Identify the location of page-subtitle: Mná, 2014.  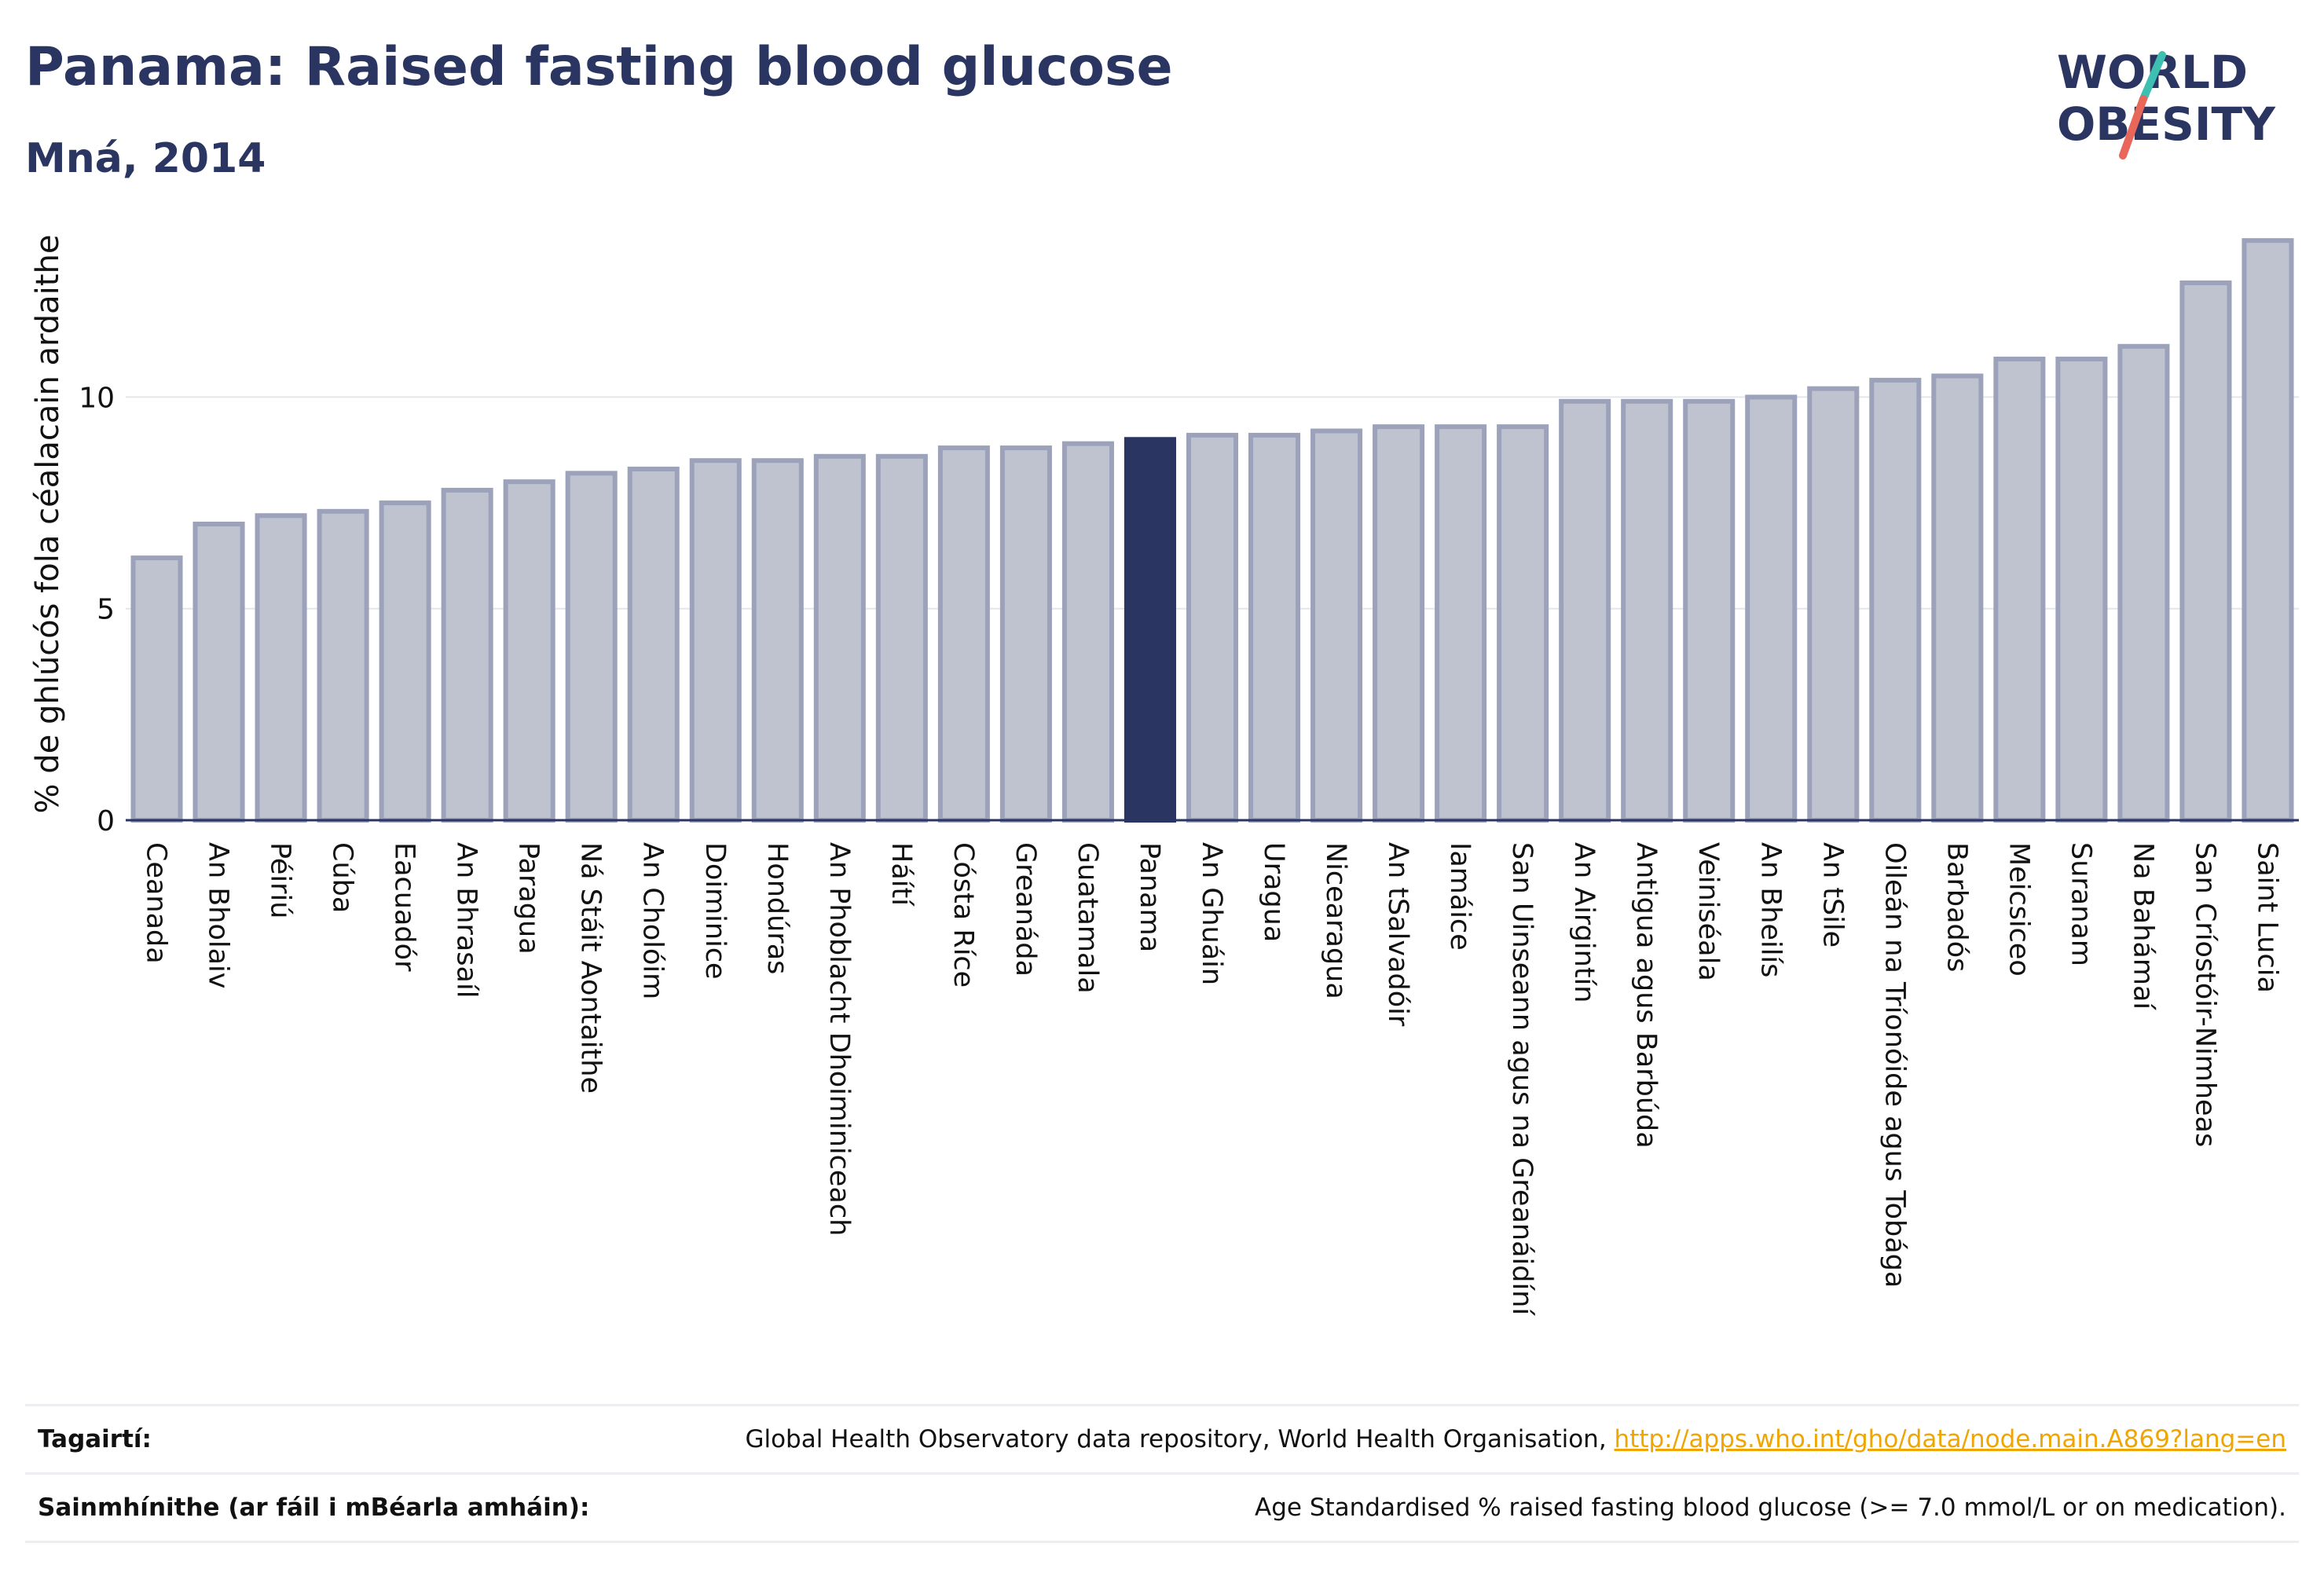
(145, 158).